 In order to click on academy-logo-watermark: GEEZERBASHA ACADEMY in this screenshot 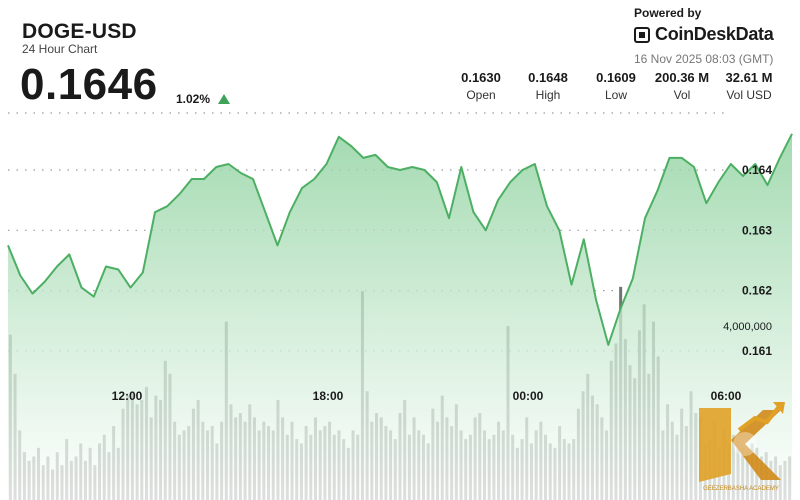, I will do `click(742, 447)`.